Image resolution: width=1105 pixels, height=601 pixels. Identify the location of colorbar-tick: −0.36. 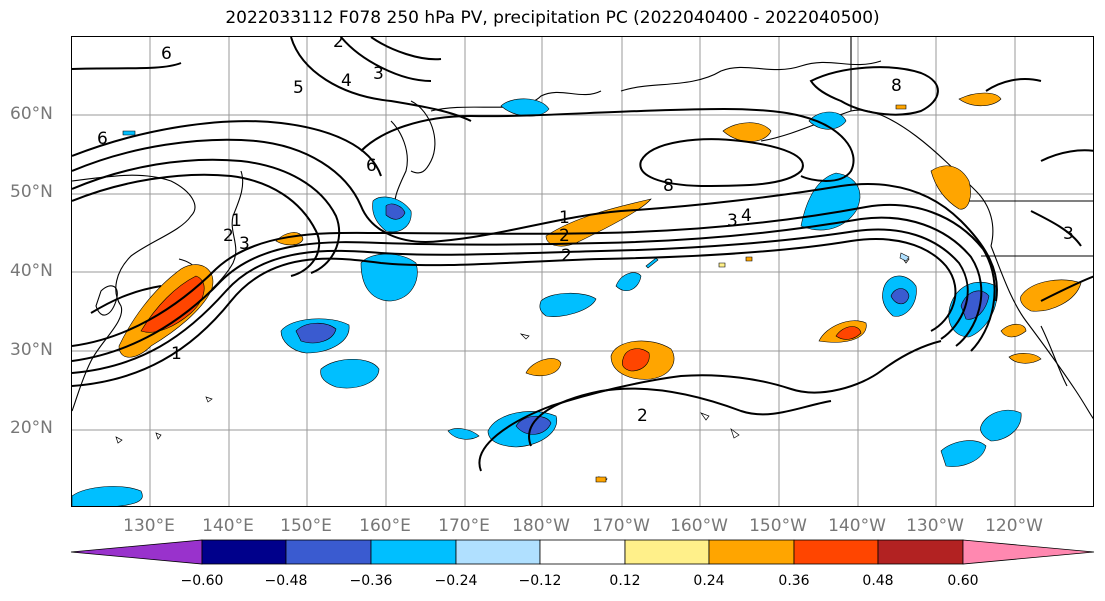
(371, 581).